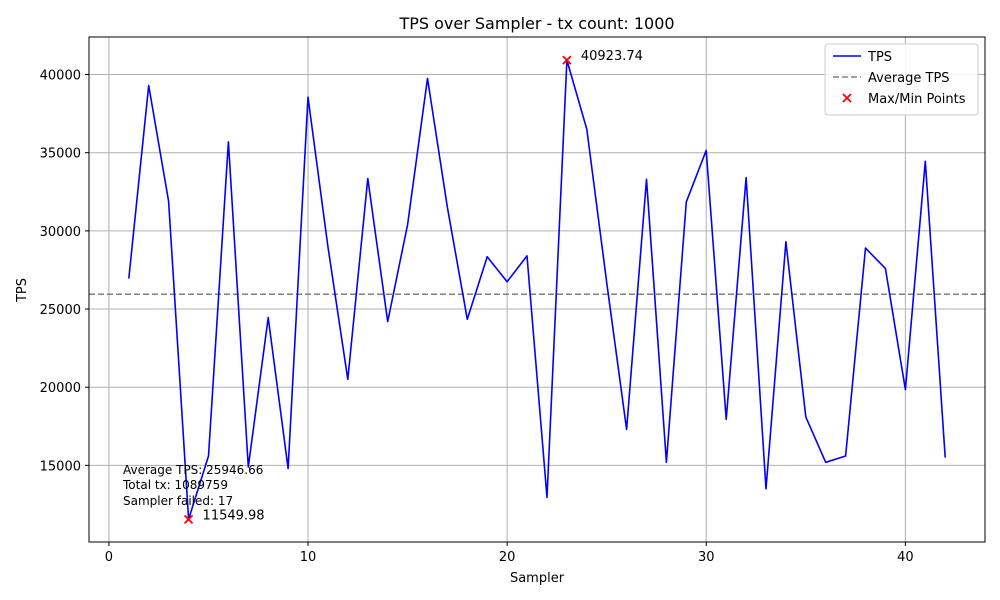  I want to click on annotation-average: Average TPS: 25946.66, so click(193, 470).